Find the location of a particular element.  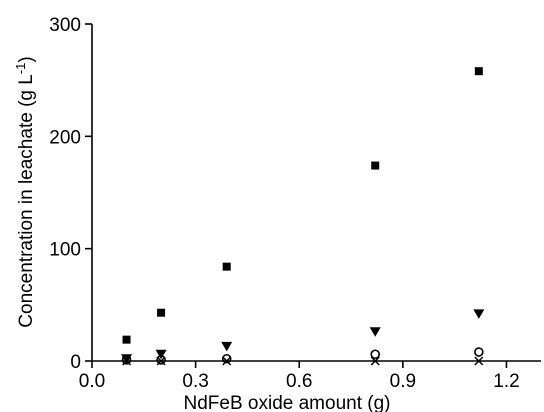

x-ticks: 0.0 0.3 0.6 0.9 1.2 is located at coordinates (299, 376).